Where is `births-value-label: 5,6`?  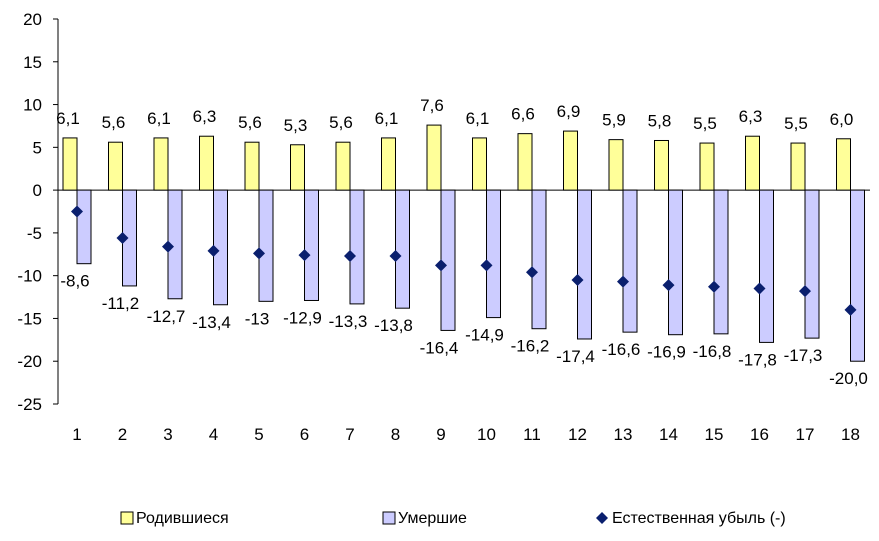
births-value-label: 5,6 is located at coordinates (341, 122).